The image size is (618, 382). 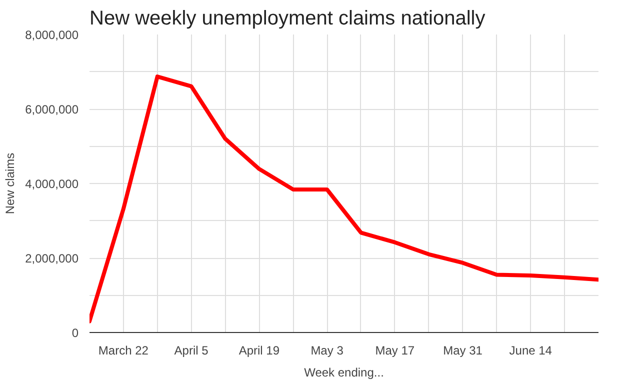 What do you see at coordinates (52, 259) in the screenshot?
I see `y-tick-label: 2,000,000` at bounding box center [52, 259].